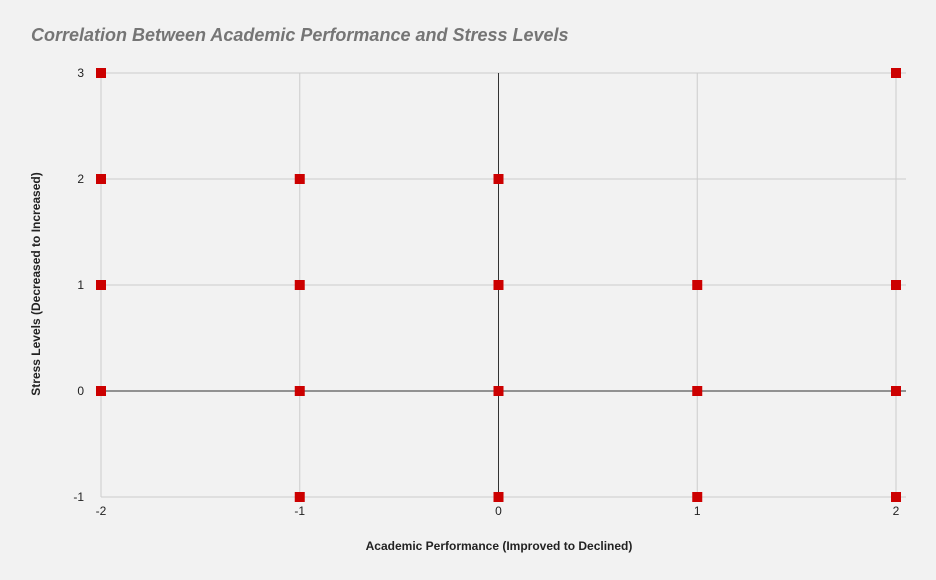 The width and height of the screenshot is (936, 580). Describe the element at coordinates (36, 283) in the screenshot. I see `y-axis-title: Stress Levels (Decreased to Increased)` at that location.